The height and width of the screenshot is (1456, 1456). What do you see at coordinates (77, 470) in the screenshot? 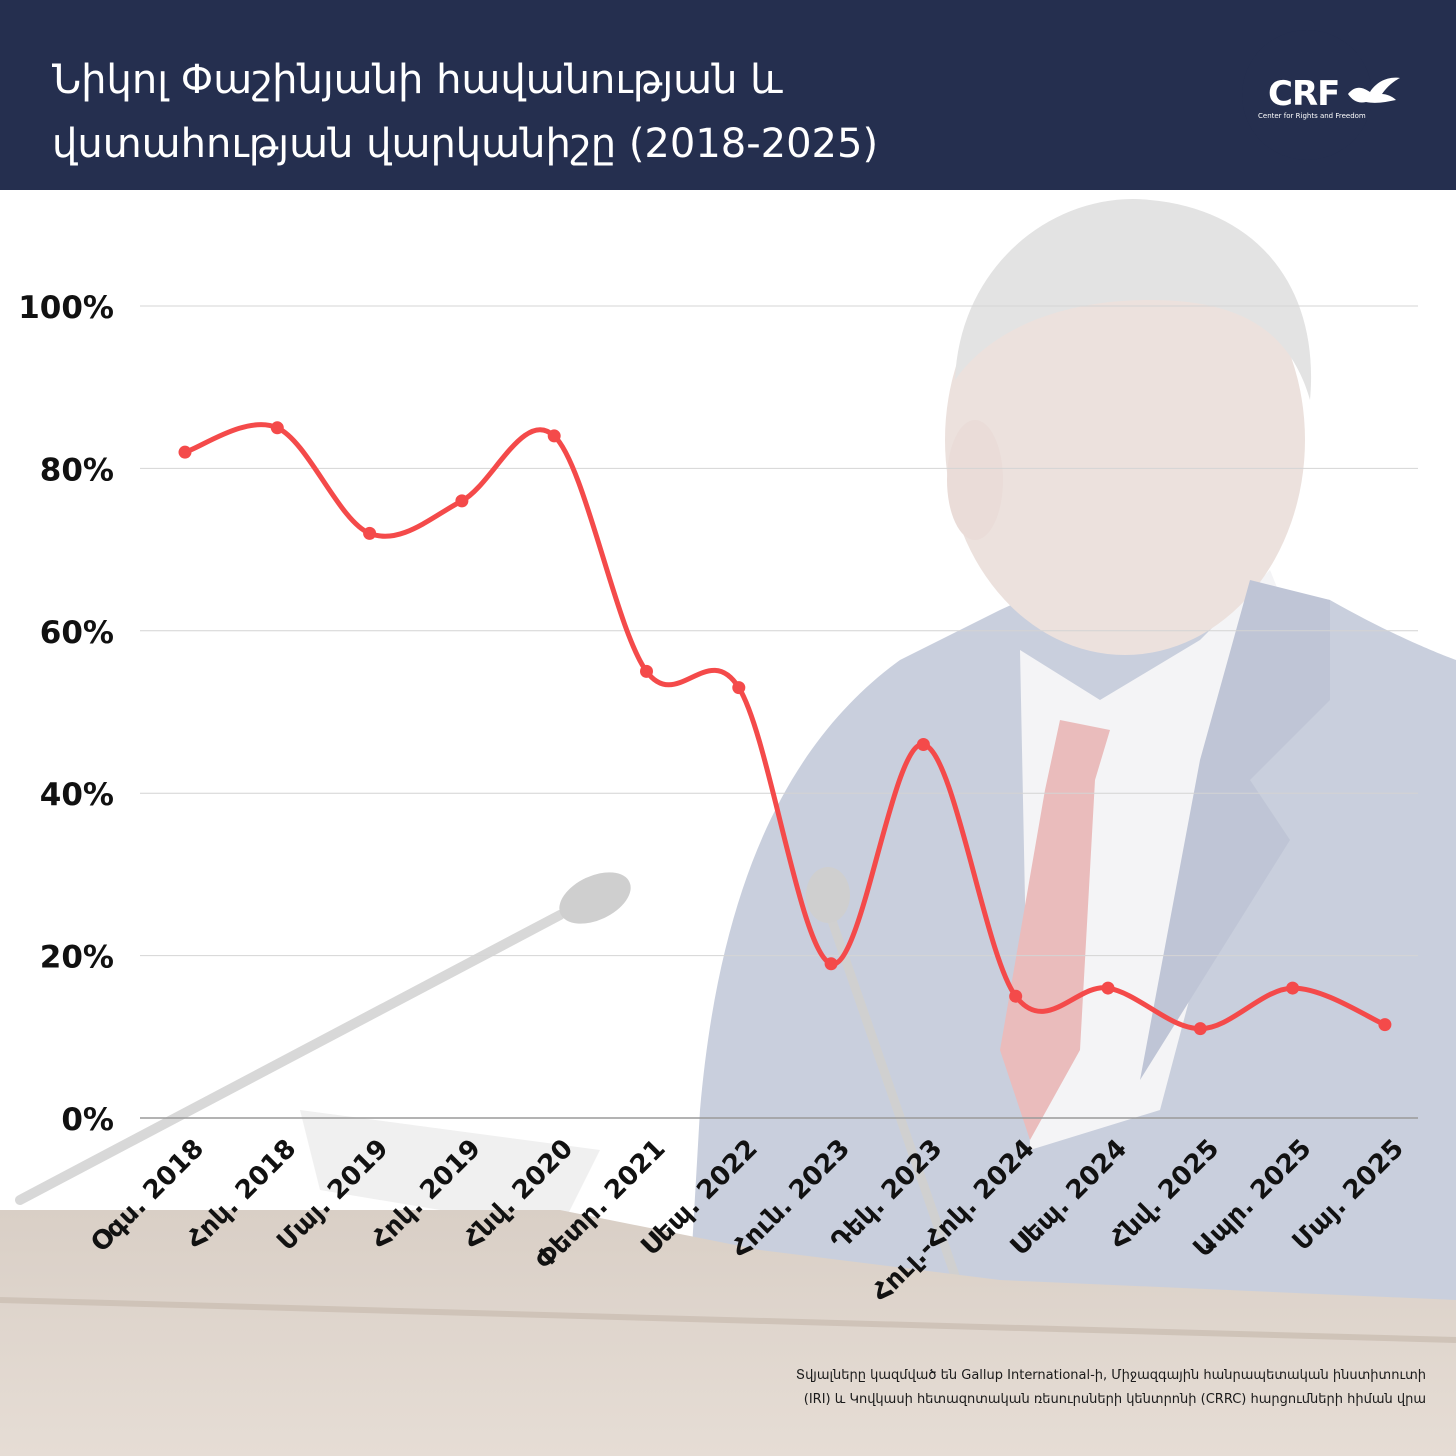
I see `y-tick-label: 80%` at bounding box center [77, 470].